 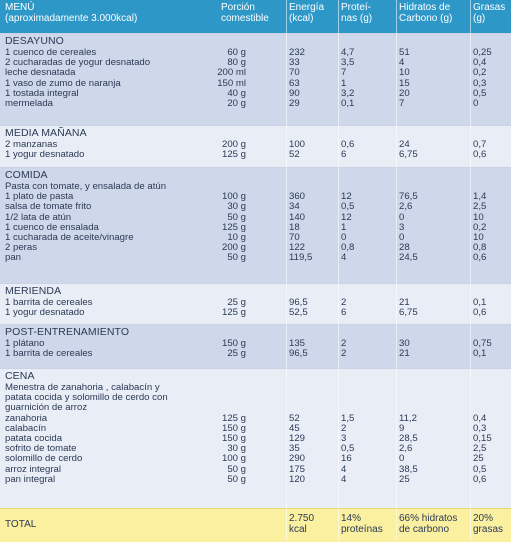 I want to click on item-energy: 175, so click(x=297, y=469).